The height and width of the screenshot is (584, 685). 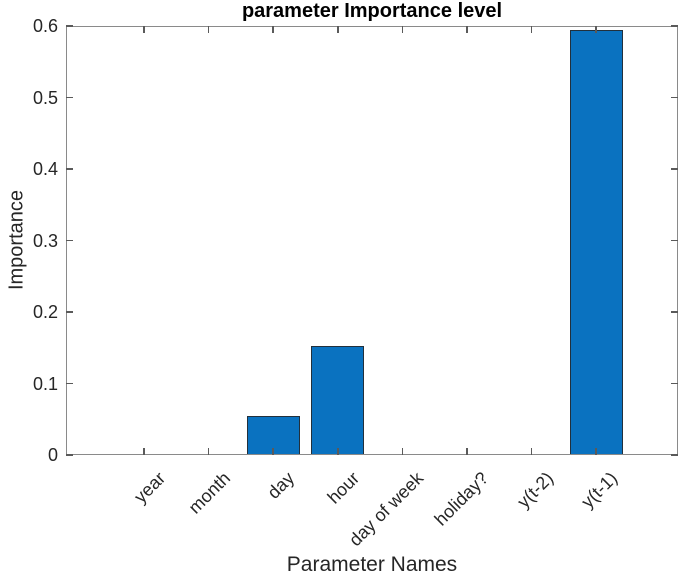 I want to click on y-tick-label: 0.6, so click(x=45, y=26).